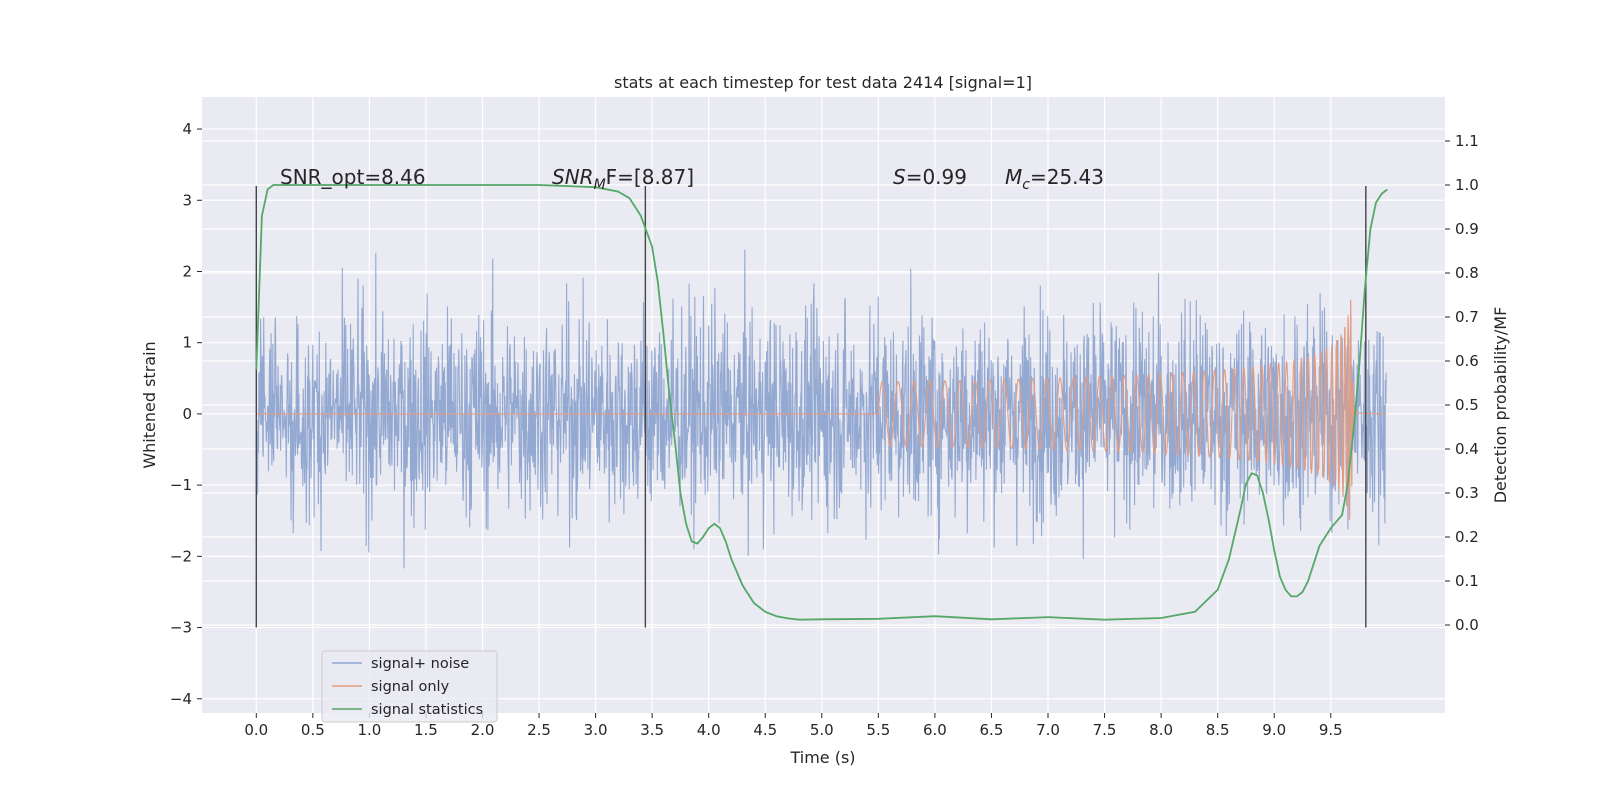 The height and width of the screenshot is (800, 1600). I want to click on y-tick-label-right: 1.0, so click(1467, 185).